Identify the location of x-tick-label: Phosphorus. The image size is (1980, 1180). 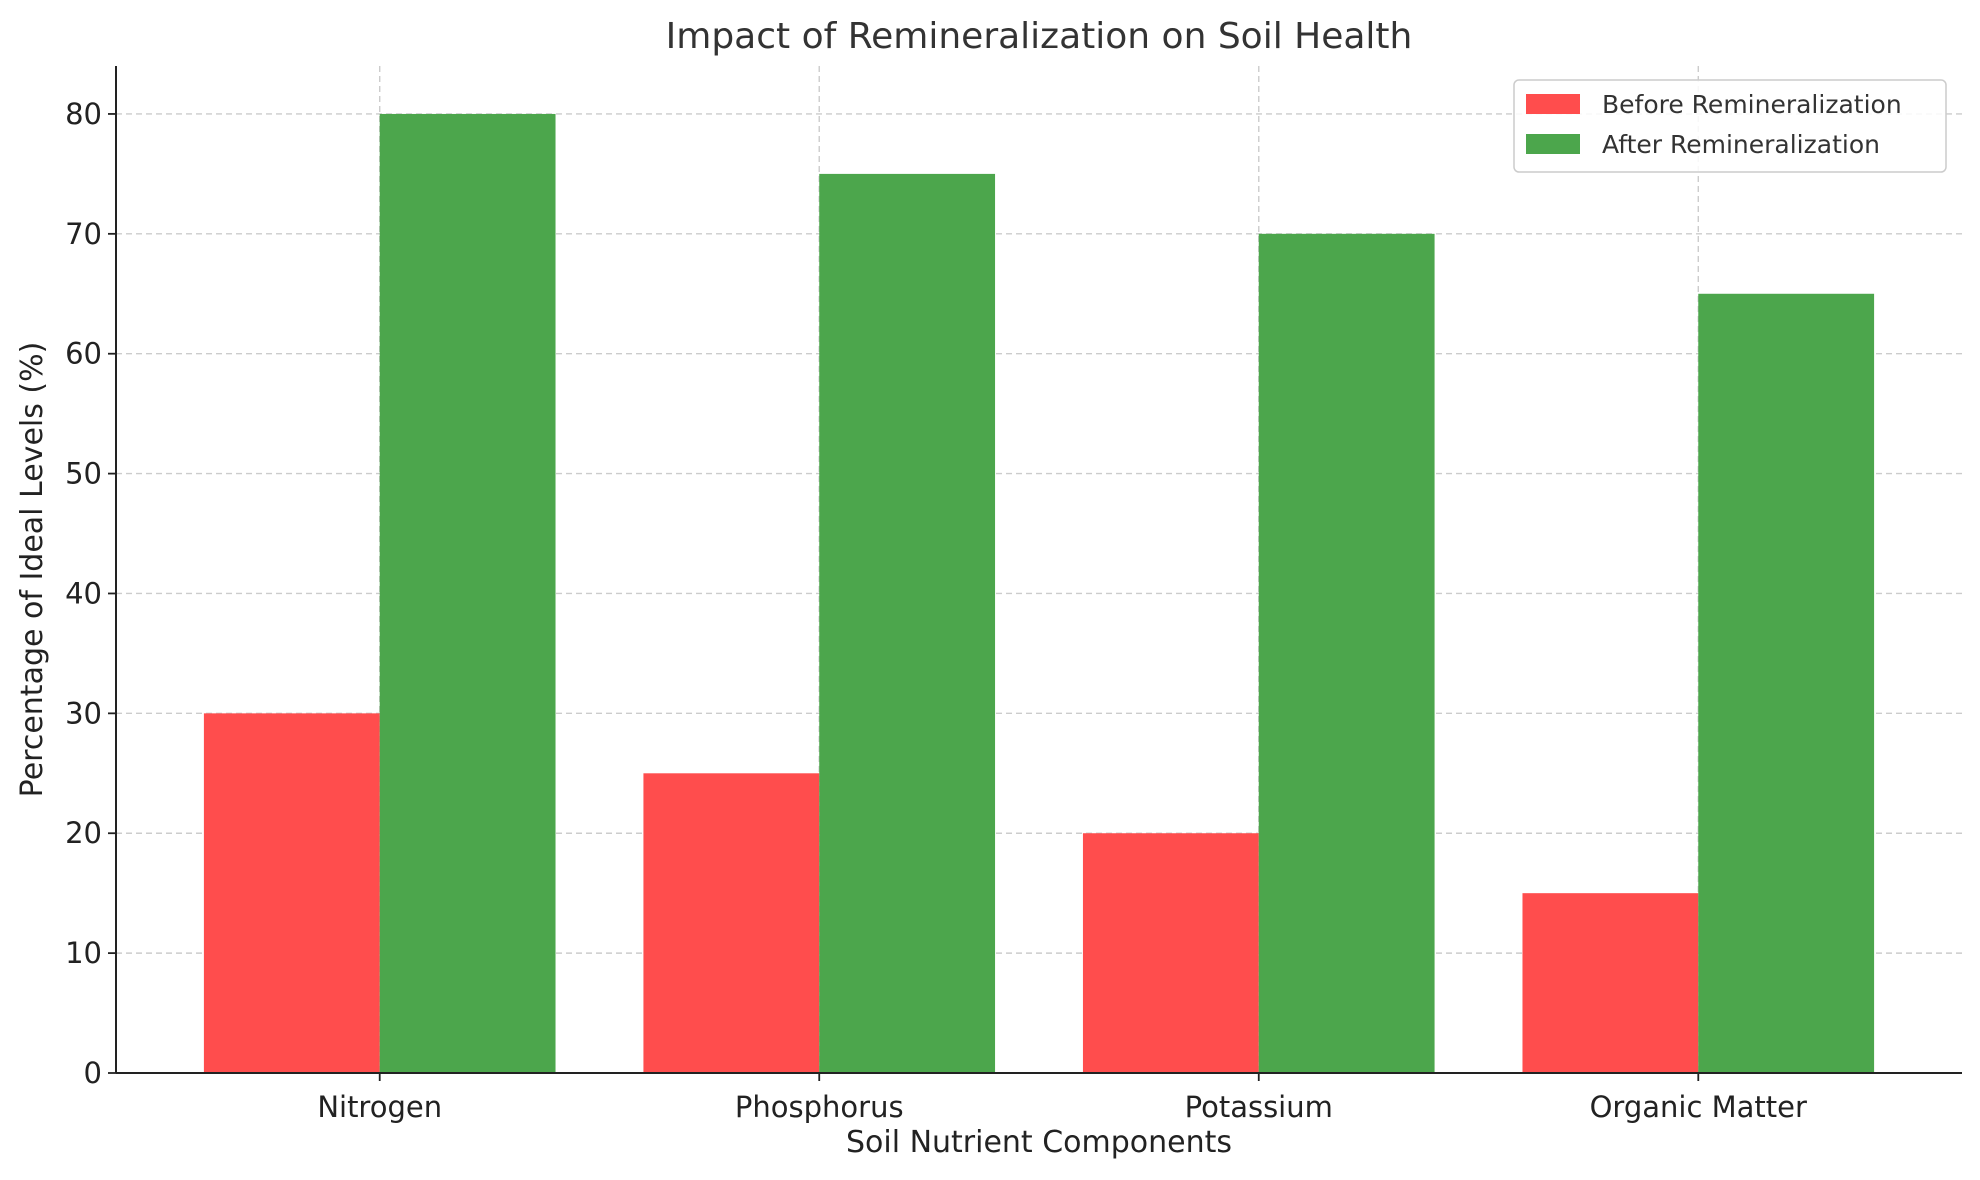
(819, 1107).